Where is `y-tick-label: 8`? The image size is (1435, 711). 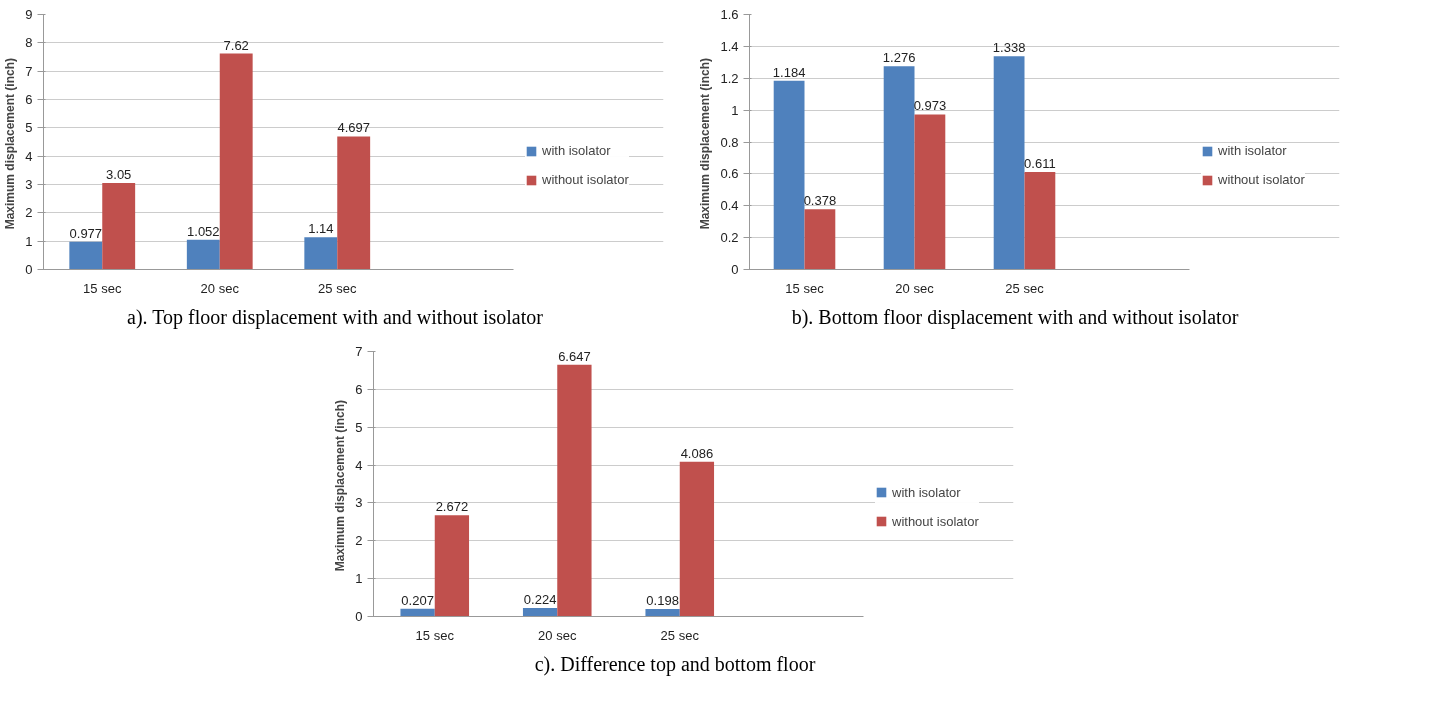
y-tick-label: 8 is located at coordinates (29, 43).